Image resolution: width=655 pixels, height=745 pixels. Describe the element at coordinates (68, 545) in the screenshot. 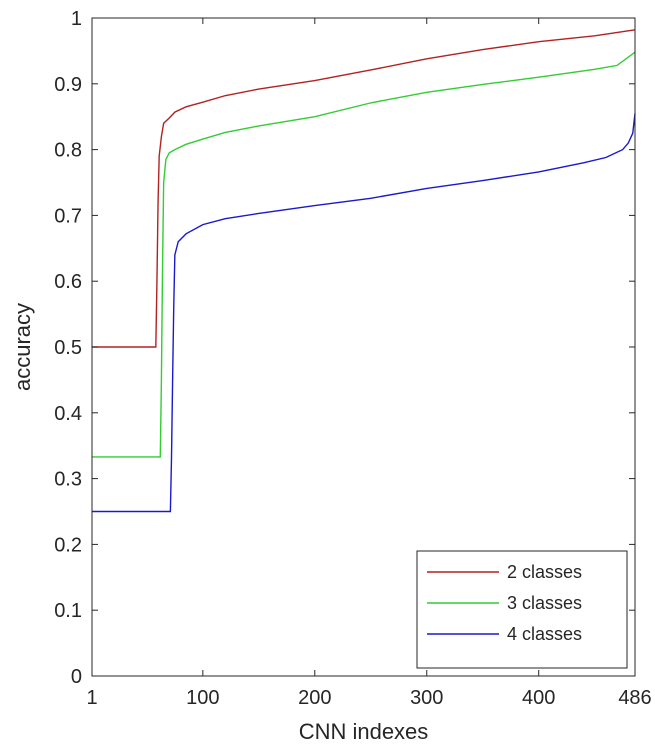

I see `y-tick-label: 0.2` at that location.